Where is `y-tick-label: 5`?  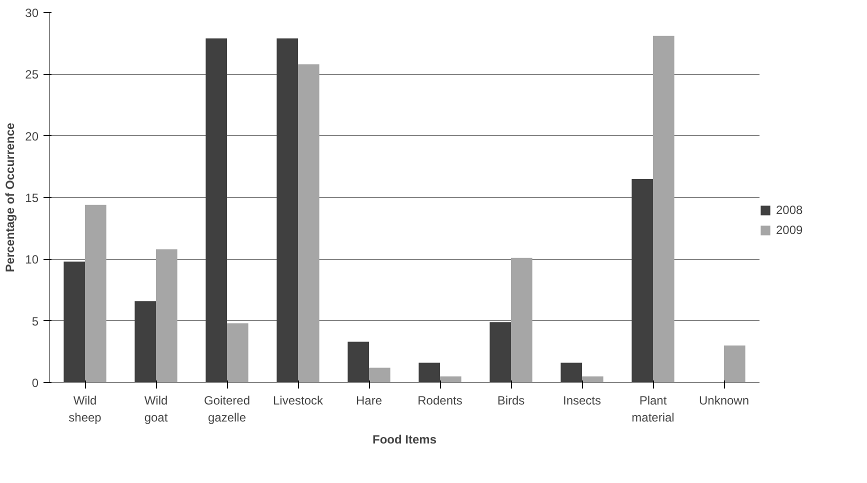 y-tick-label: 5 is located at coordinates (35, 321).